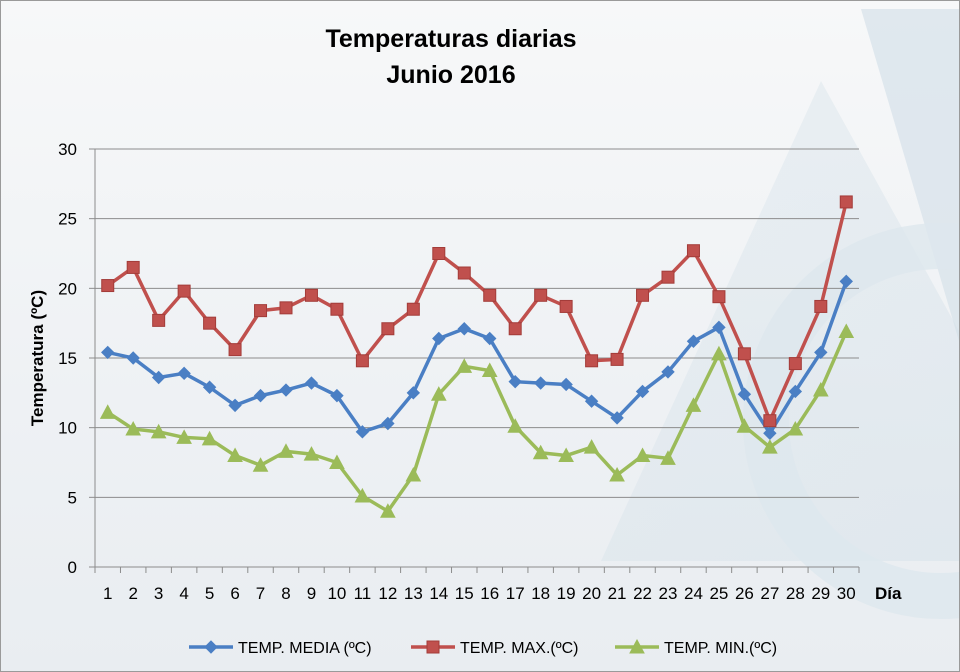  Describe the element at coordinates (464, 593) in the screenshot. I see `x-tick-label-15: 15` at that location.